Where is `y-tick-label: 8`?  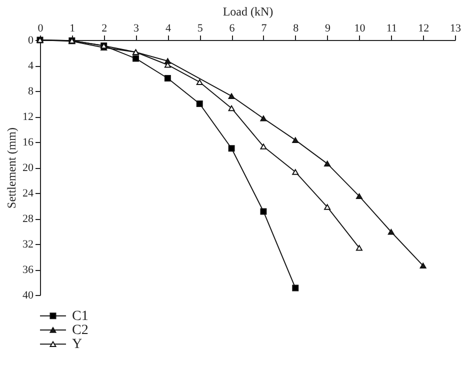
y-tick-label: 8 is located at coordinates (31, 92).